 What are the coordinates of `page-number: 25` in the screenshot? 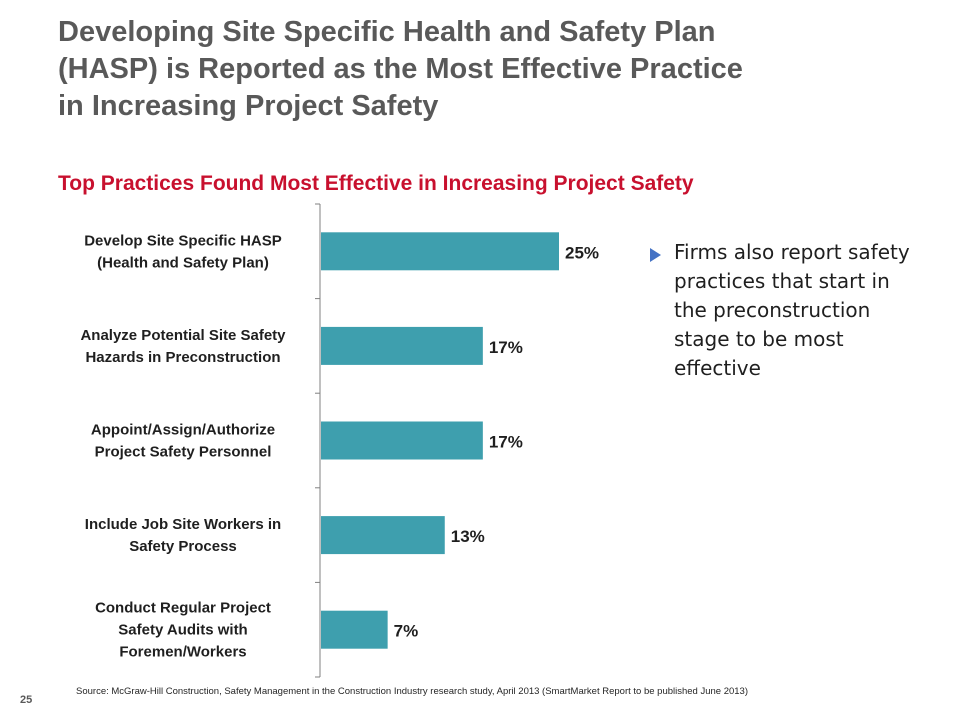 It's located at (26, 700).